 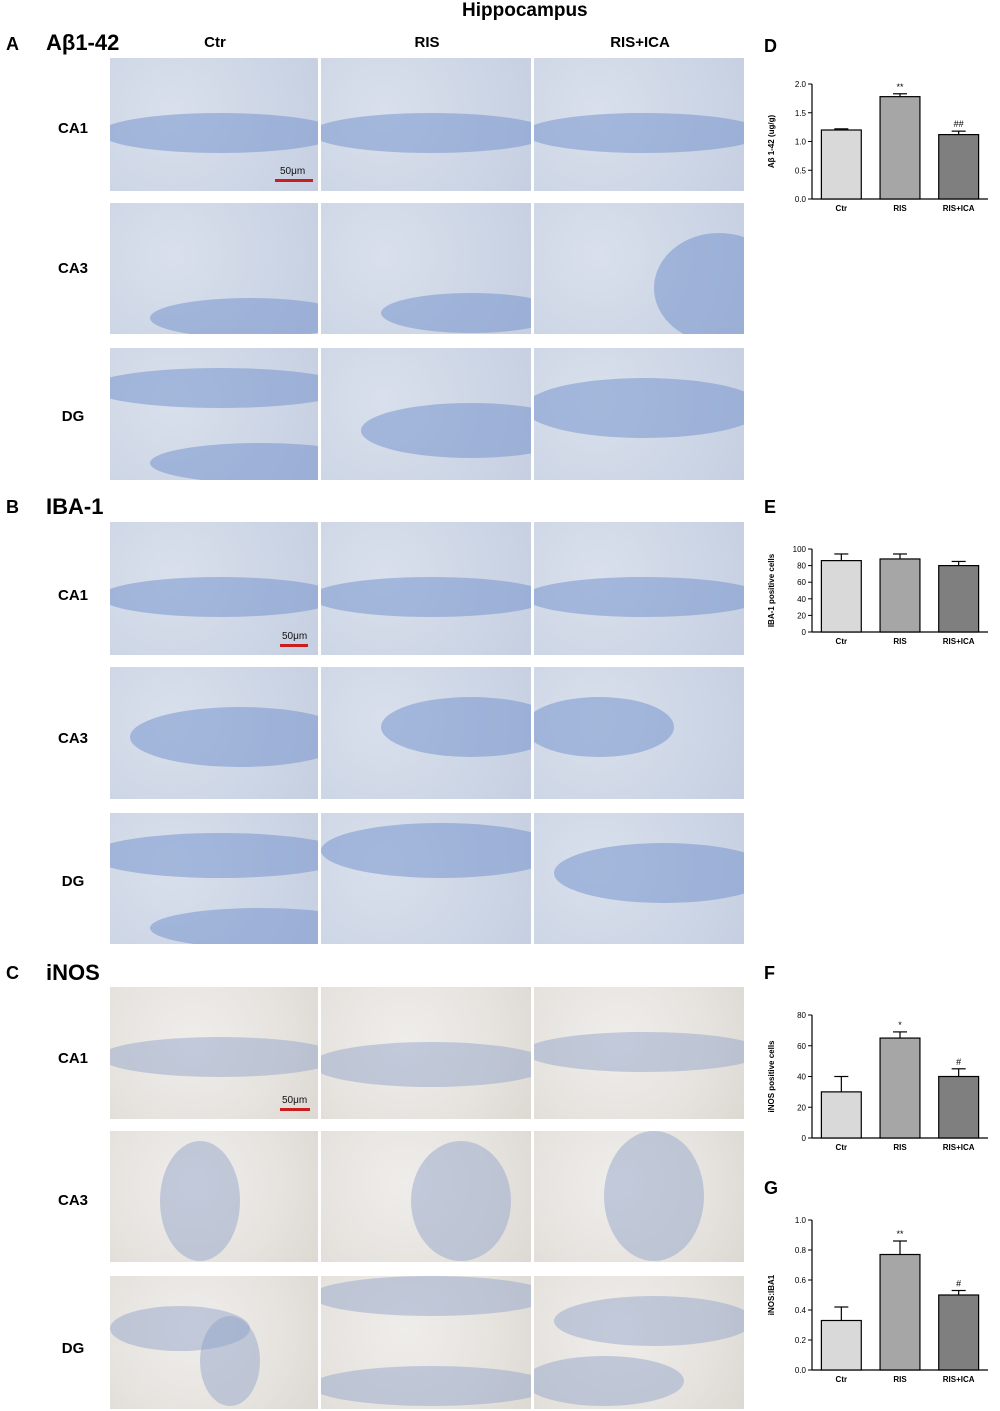 I want to click on micrograph-c-ca3-ris, so click(x=426, y=1196).